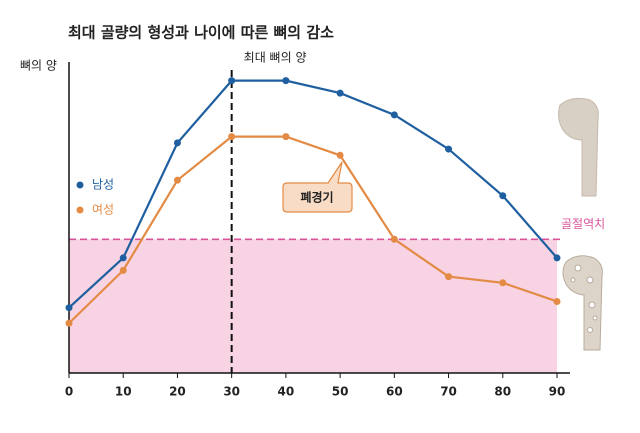 The height and width of the screenshot is (433, 640). Describe the element at coordinates (231, 392) in the screenshot. I see `x-tick-label: 30` at that location.